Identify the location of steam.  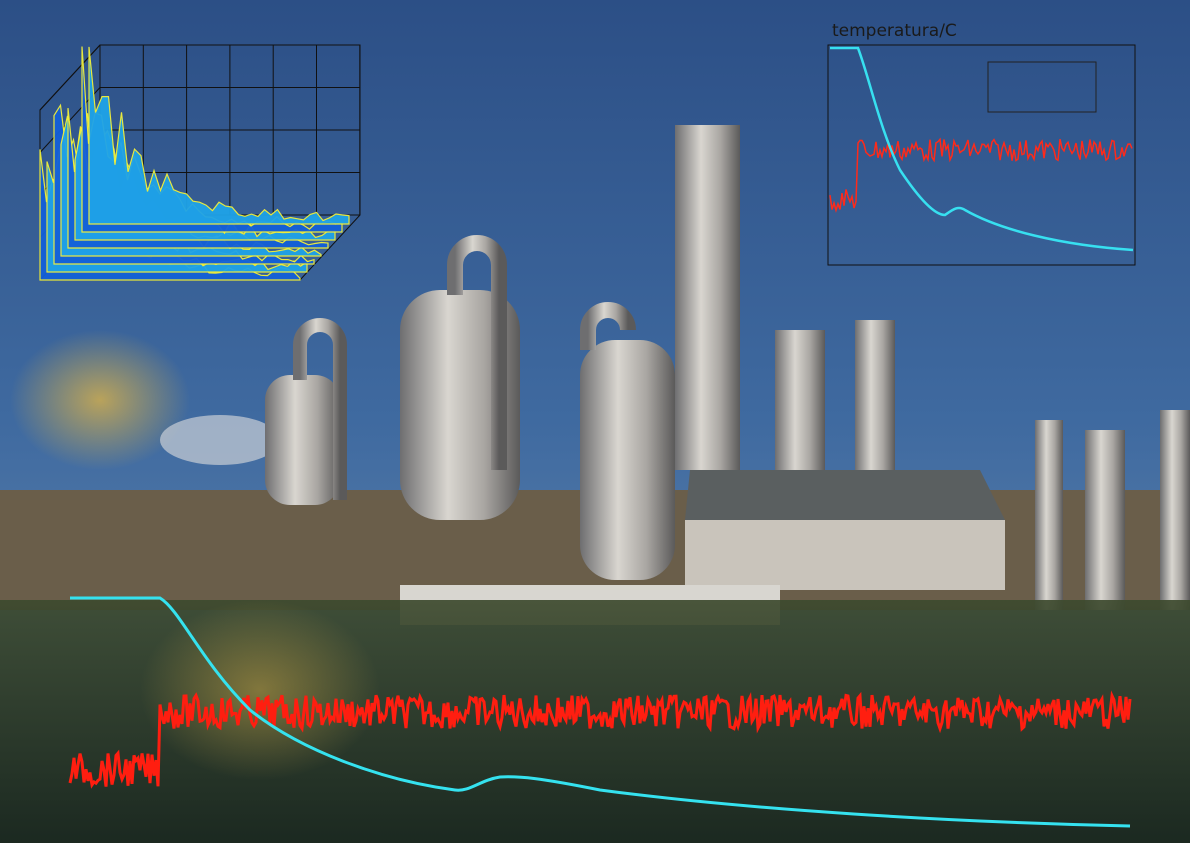
(220, 440).